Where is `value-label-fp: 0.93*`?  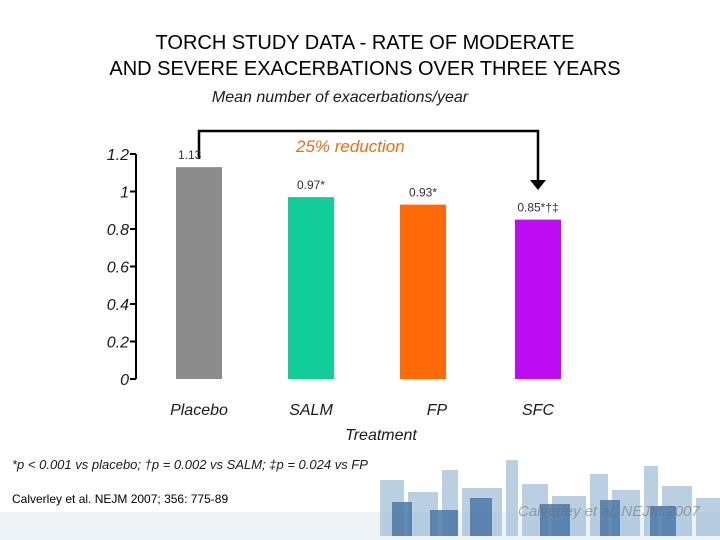 value-label-fp: 0.93* is located at coordinates (423, 193).